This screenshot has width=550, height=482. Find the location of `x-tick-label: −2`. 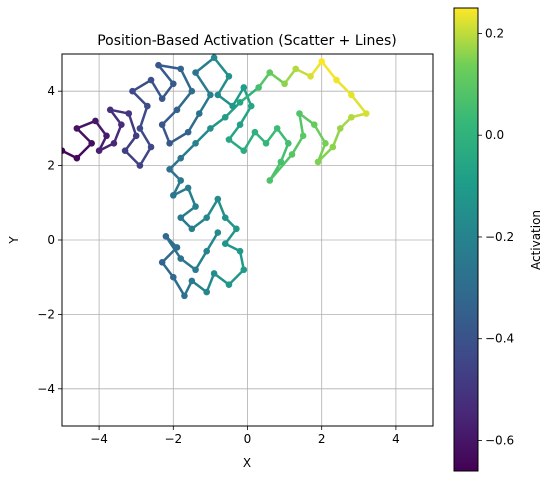

x-tick-label: −2 is located at coordinates (173, 439).